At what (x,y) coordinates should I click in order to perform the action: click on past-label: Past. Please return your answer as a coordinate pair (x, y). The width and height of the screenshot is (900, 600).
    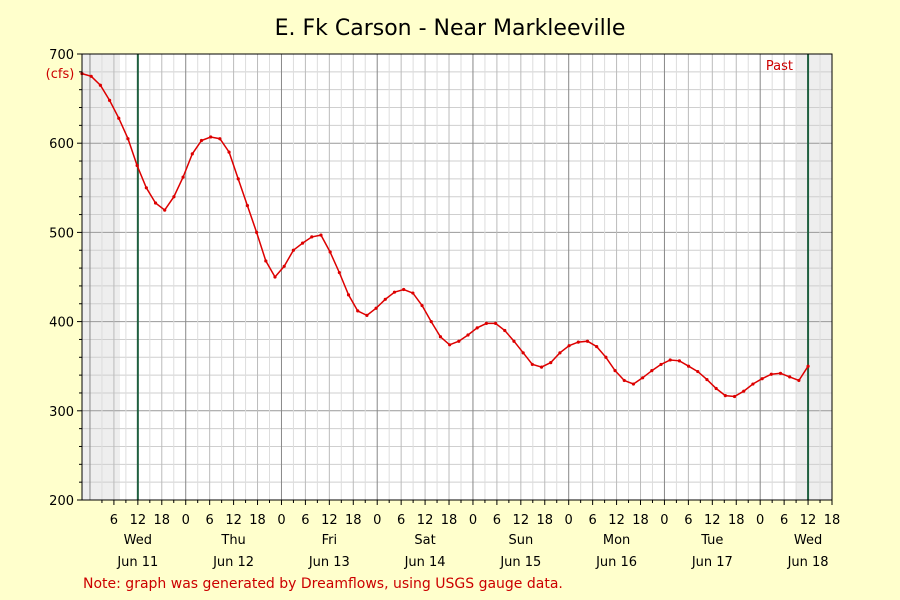
    Looking at the image, I should click on (779, 66).